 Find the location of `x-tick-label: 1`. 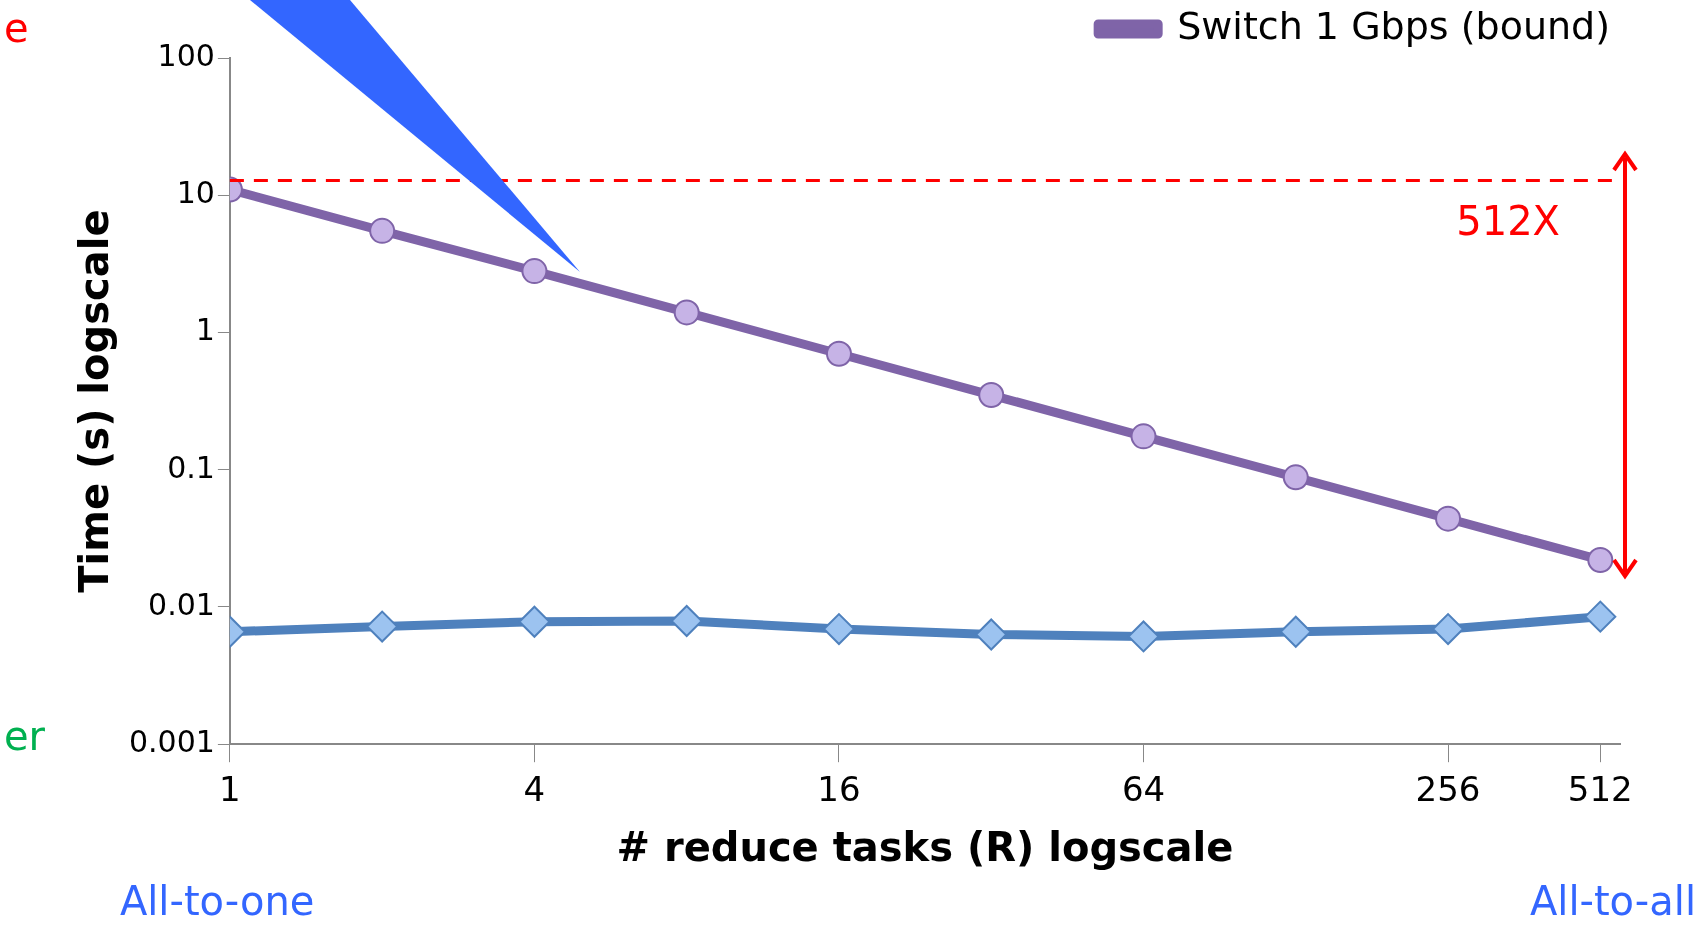

x-tick-label: 1 is located at coordinates (230, 789).